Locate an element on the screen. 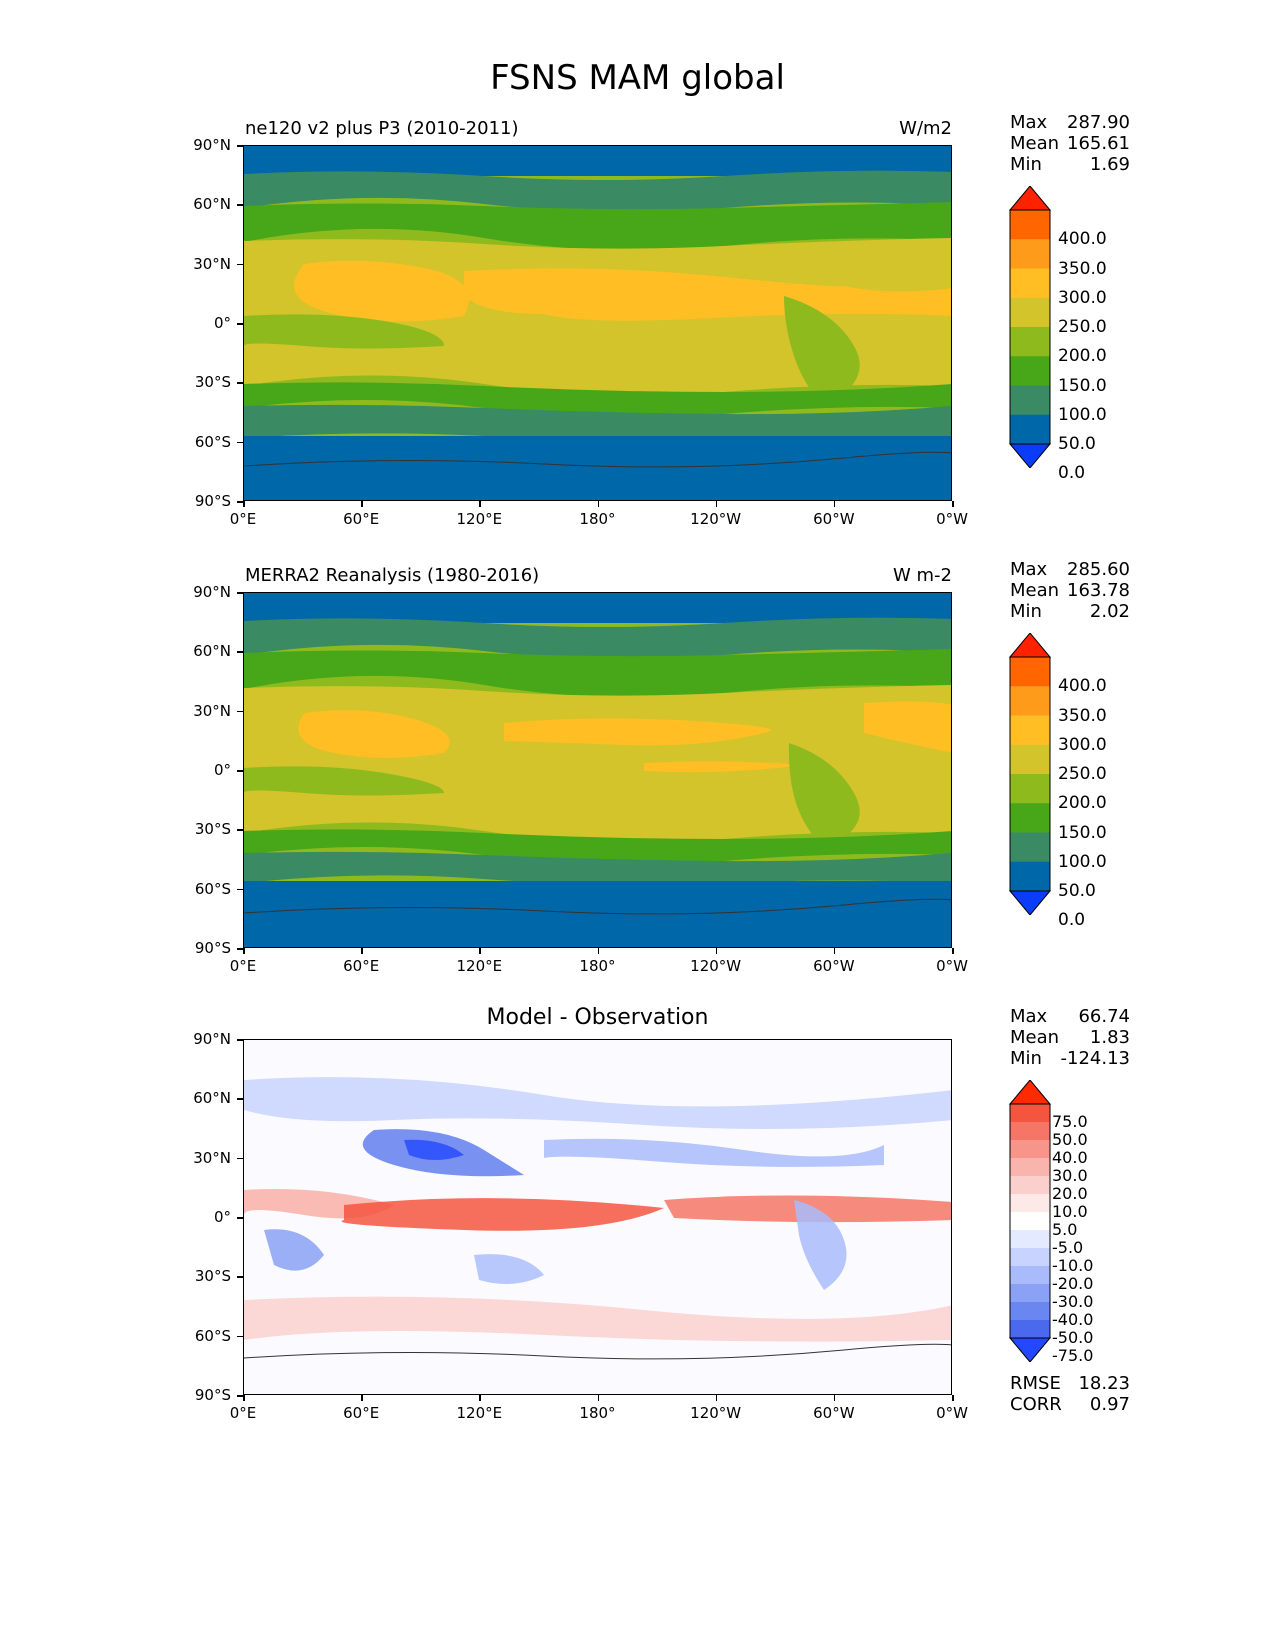 Image resolution: width=1275 pixels, height=1650 pixels. panel-1-map is located at coordinates (597, 323).